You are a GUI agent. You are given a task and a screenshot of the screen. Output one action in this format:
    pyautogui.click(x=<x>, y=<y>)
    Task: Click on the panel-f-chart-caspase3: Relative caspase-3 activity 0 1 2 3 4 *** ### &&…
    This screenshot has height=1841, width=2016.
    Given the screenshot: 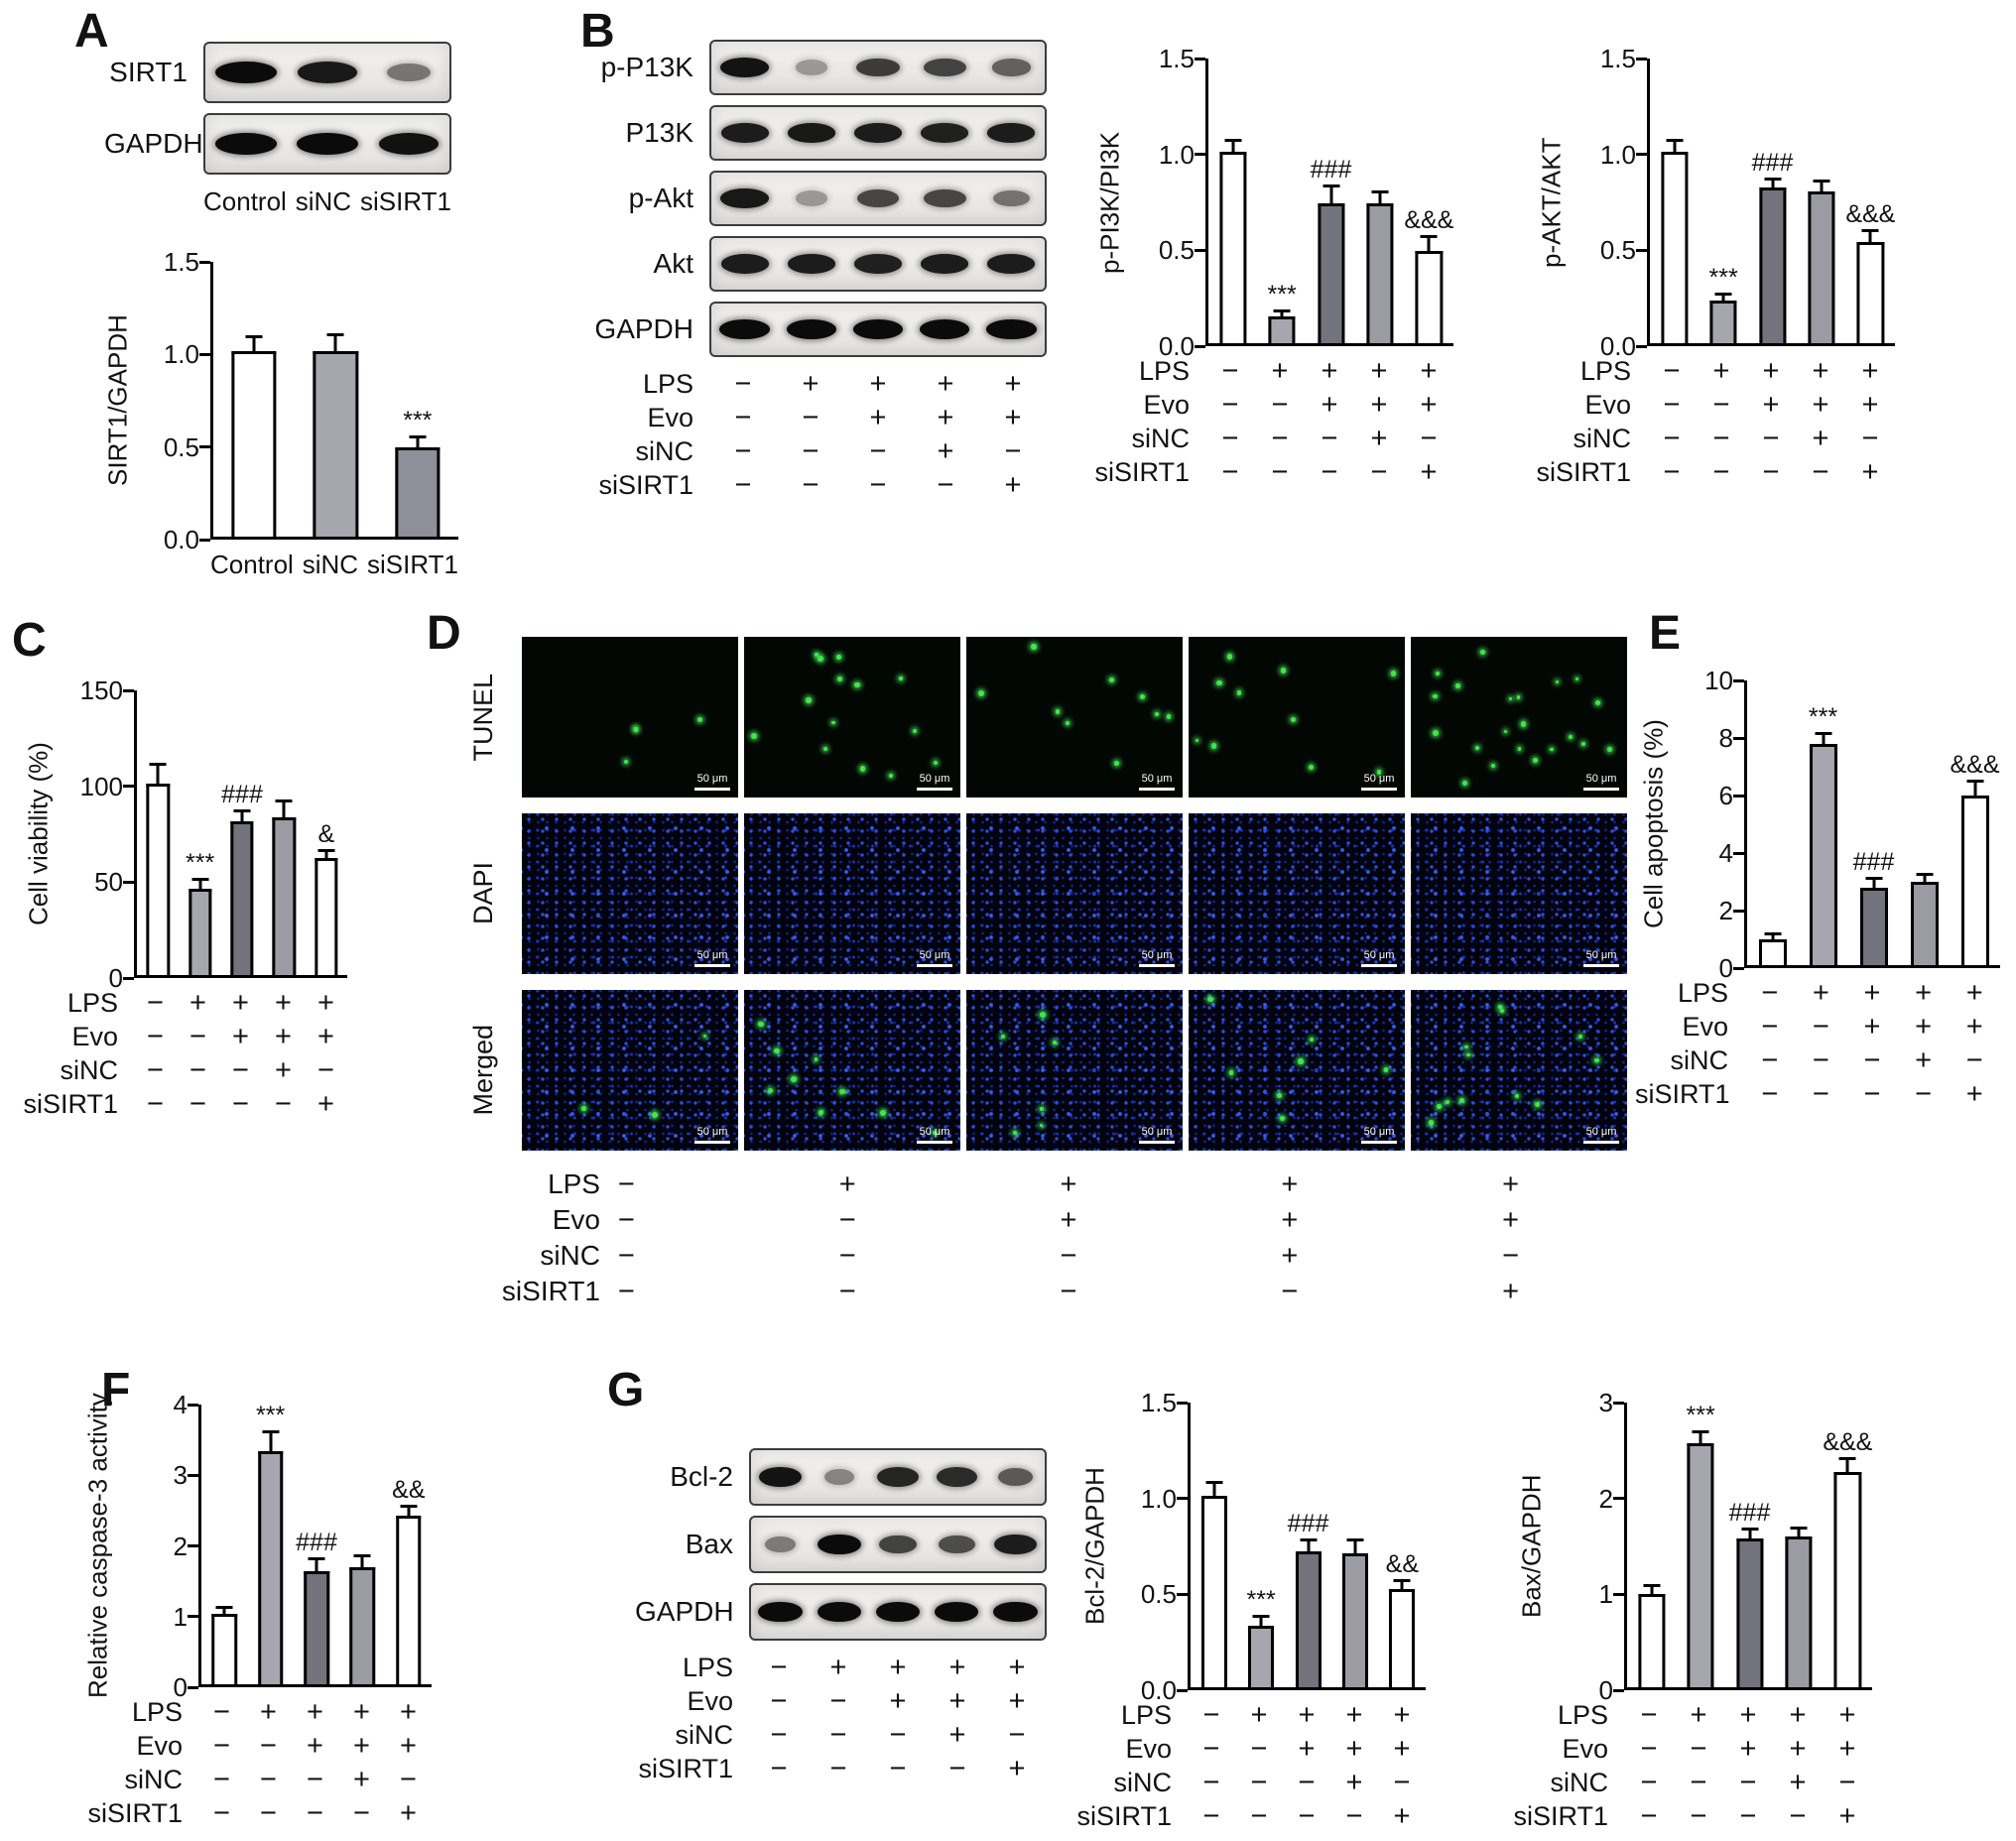 What is the action you would take?
    pyautogui.click(x=255, y=1606)
    